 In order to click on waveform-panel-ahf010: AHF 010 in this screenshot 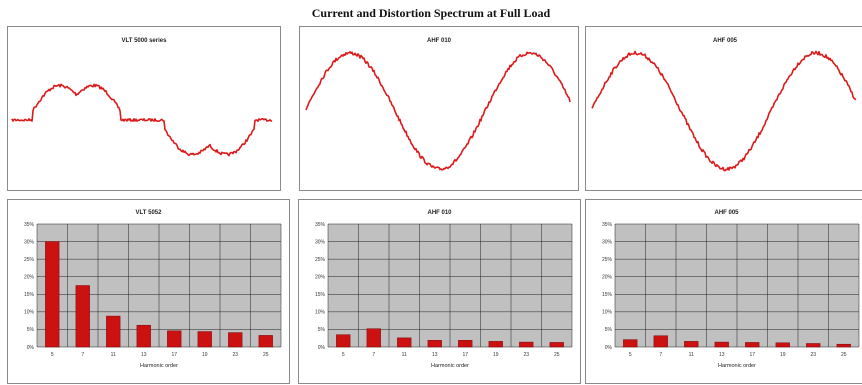, I will do `click(439, 108)`.